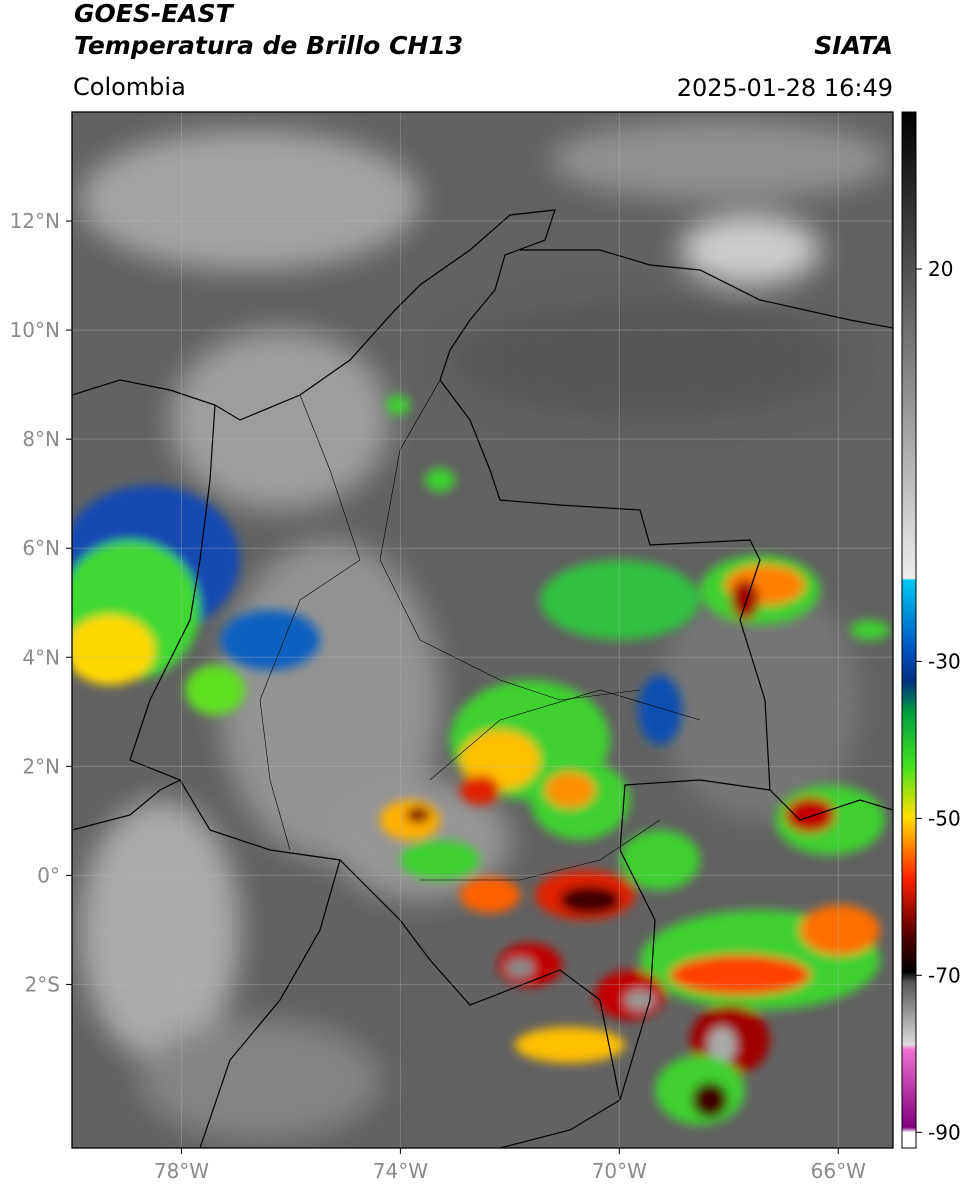  What do you see at coordinates (853, 45) in the screenshot?
I see `agency: SIATA` at bounding box center [853, 45].